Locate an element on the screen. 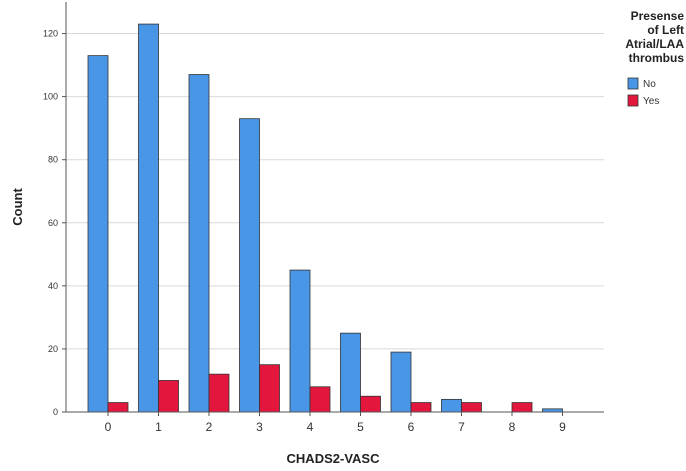 The width and height of the screenshot is (686, 471). legend-swatch-no is located at coordinates (633, 83).